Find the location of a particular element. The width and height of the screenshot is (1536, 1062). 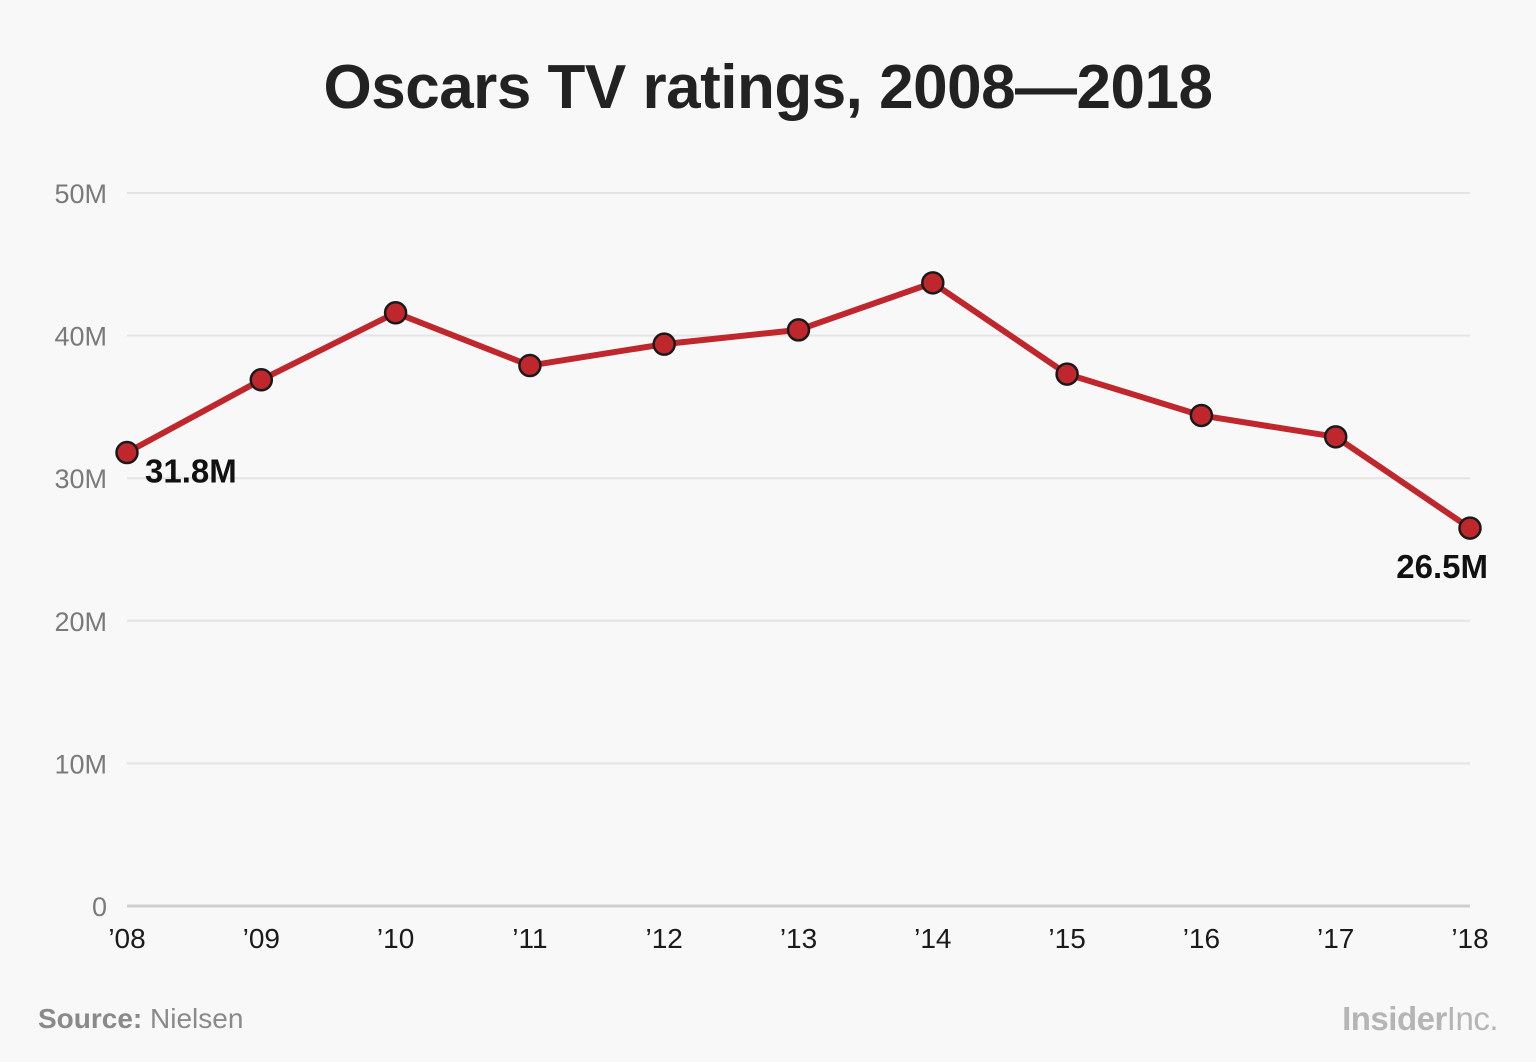

x-tick-label: ’18 is located at coordinates (1469, 938).